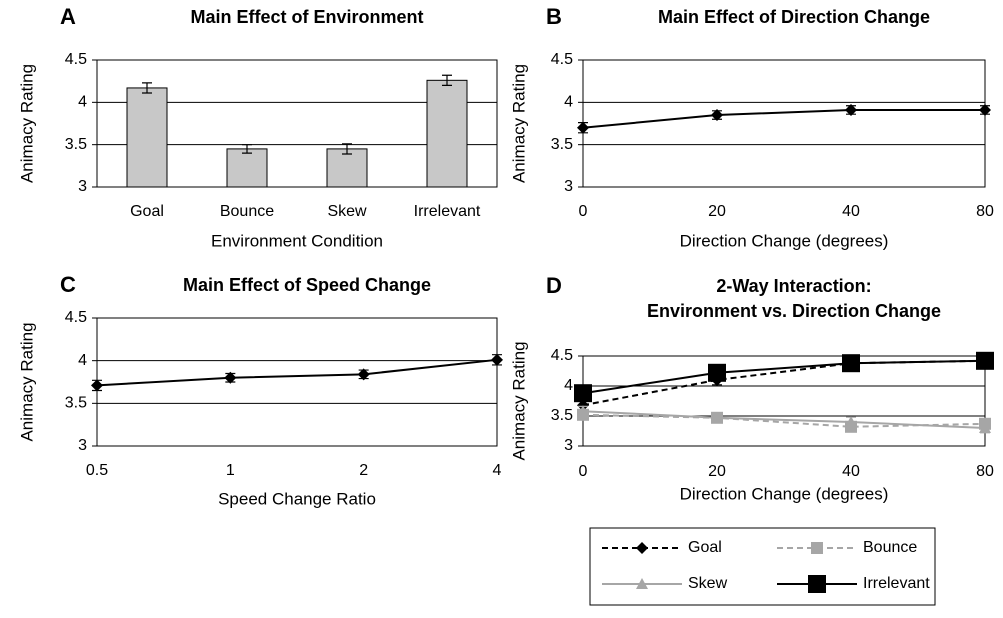 The width and height of the screenshot is (1003, 618). Describe the element at coordinates (247, 211) in the screenshot. I see `x-tick-label: Bounce` at that location.